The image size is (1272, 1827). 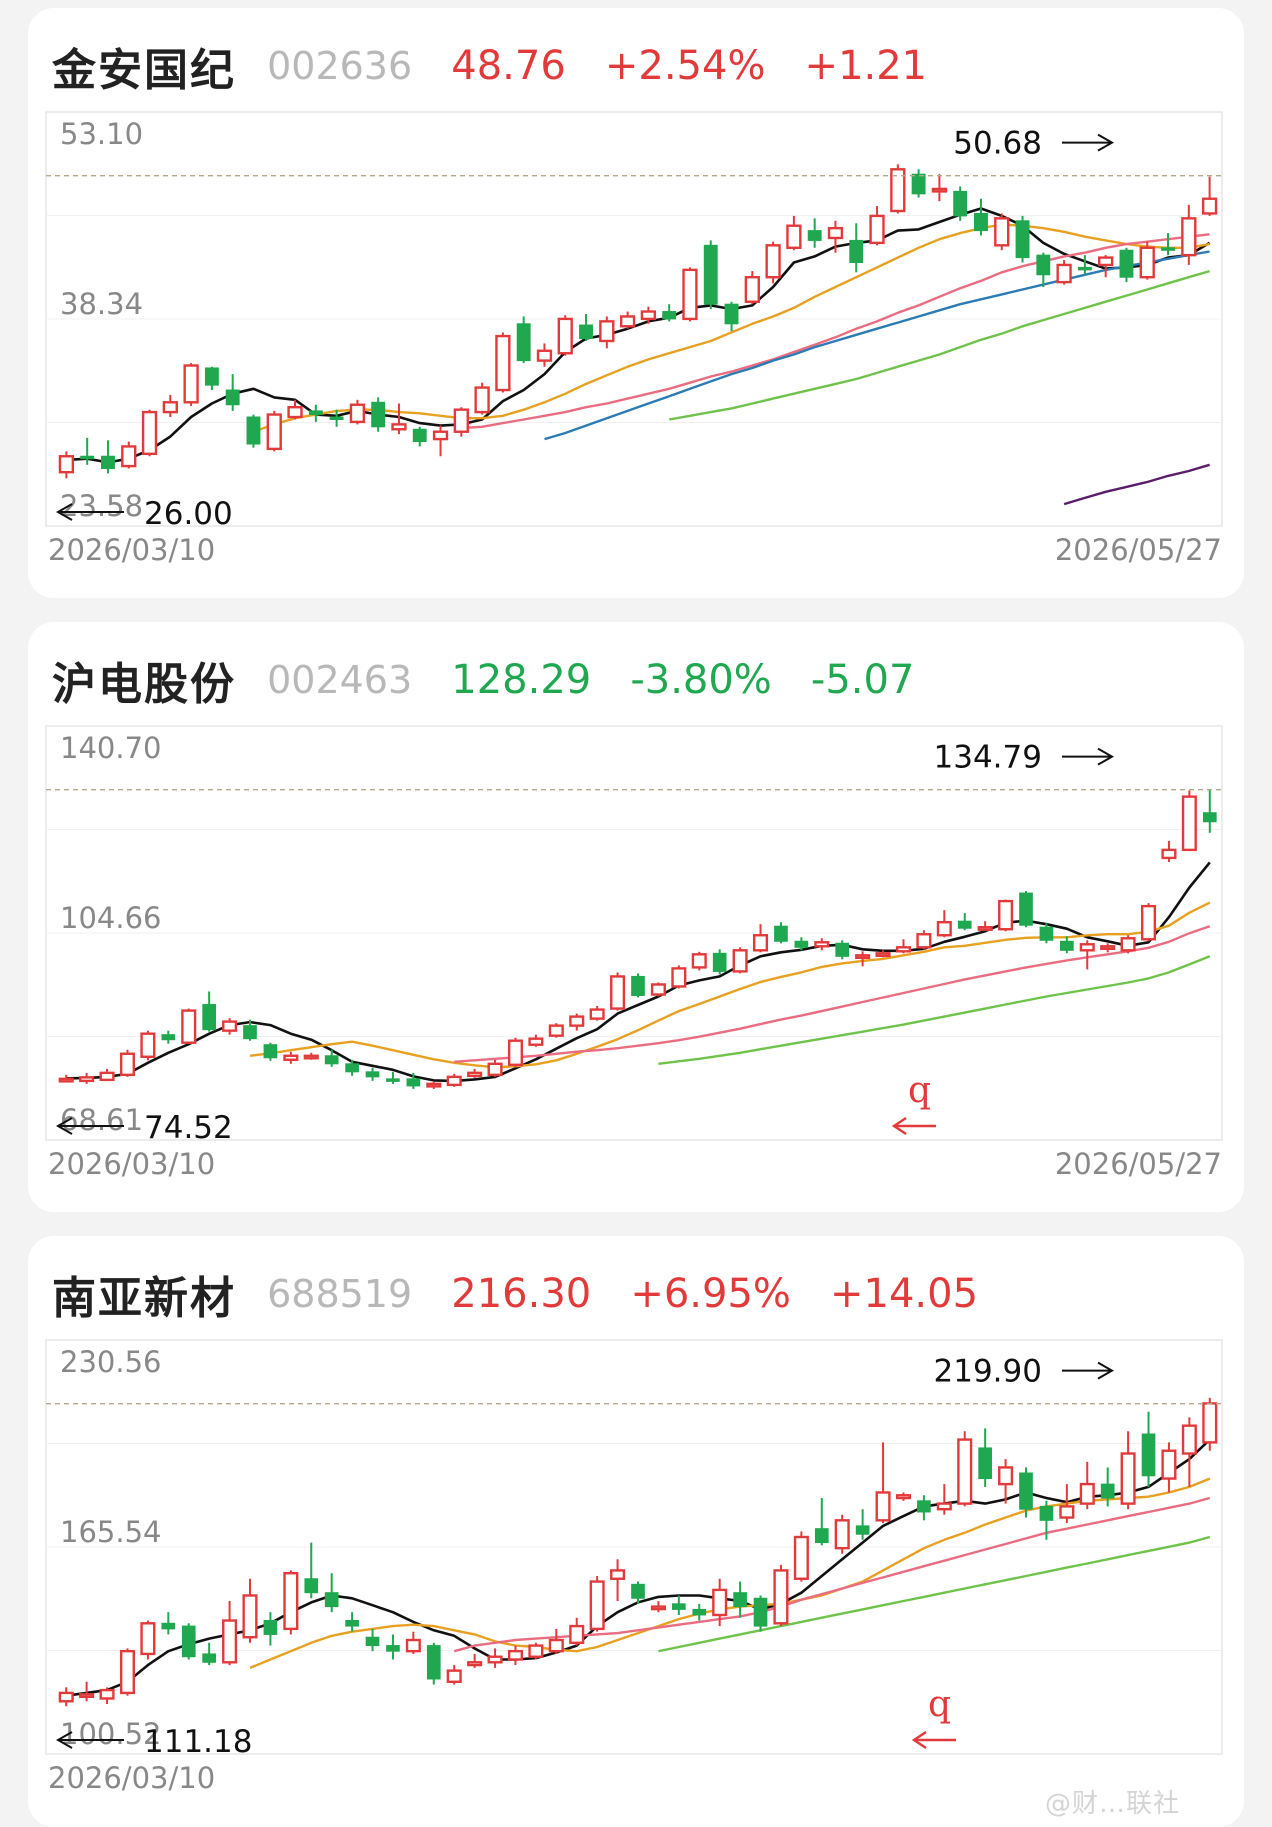 I want to click on arrow-left-icon, so click(x=89, y=512).